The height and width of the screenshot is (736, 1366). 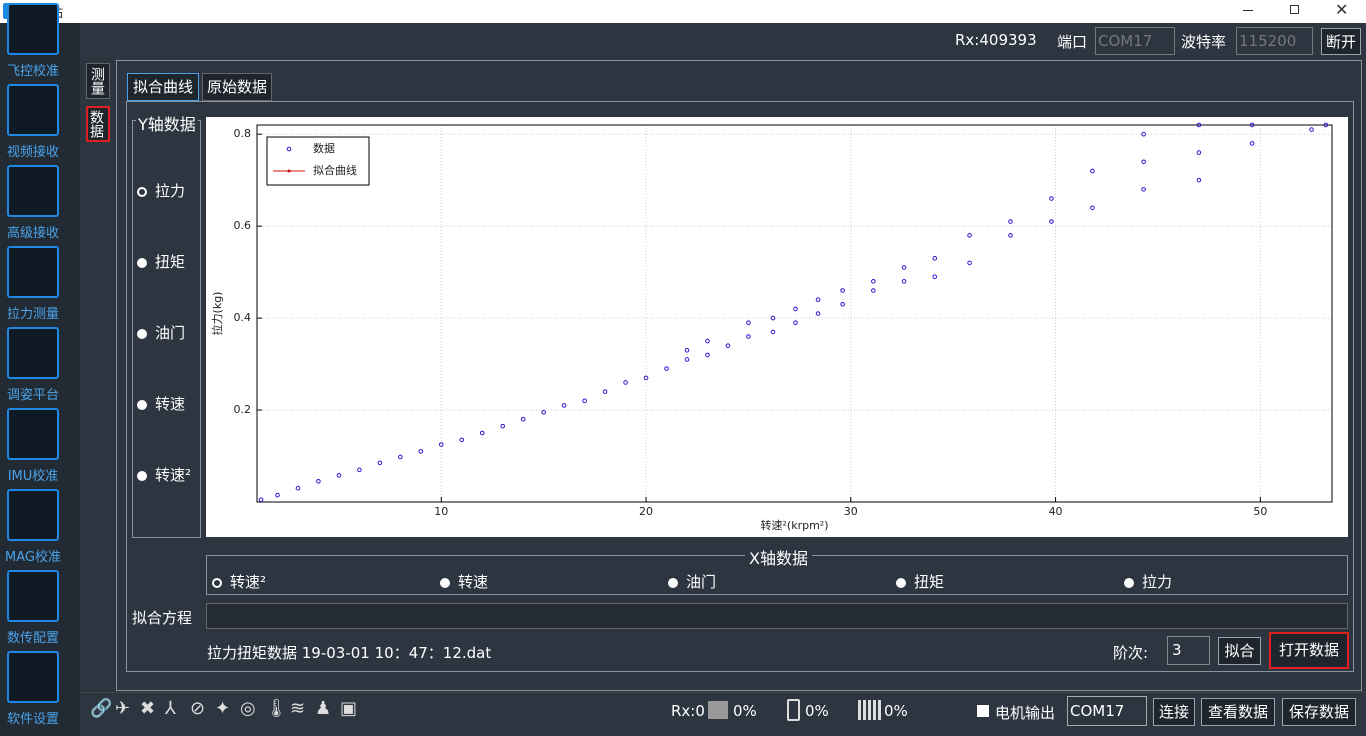 I want to click on x-radio: 油门, so click(x=692, y=581).